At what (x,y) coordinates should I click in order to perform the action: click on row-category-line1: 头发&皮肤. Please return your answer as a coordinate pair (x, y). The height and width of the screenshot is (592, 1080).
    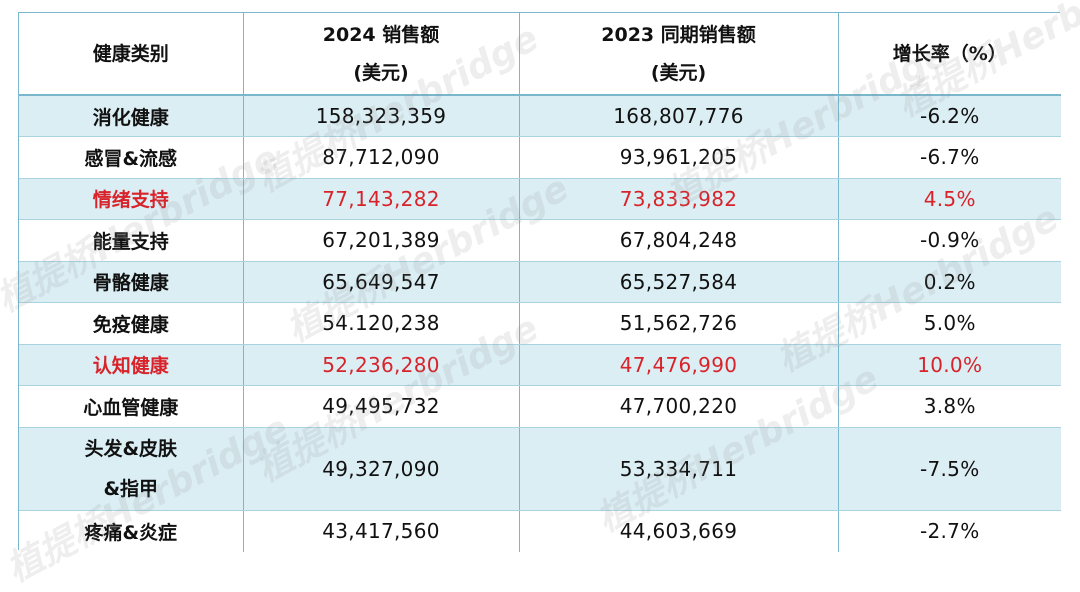
    Looking at the image, I should click on (131, 448).